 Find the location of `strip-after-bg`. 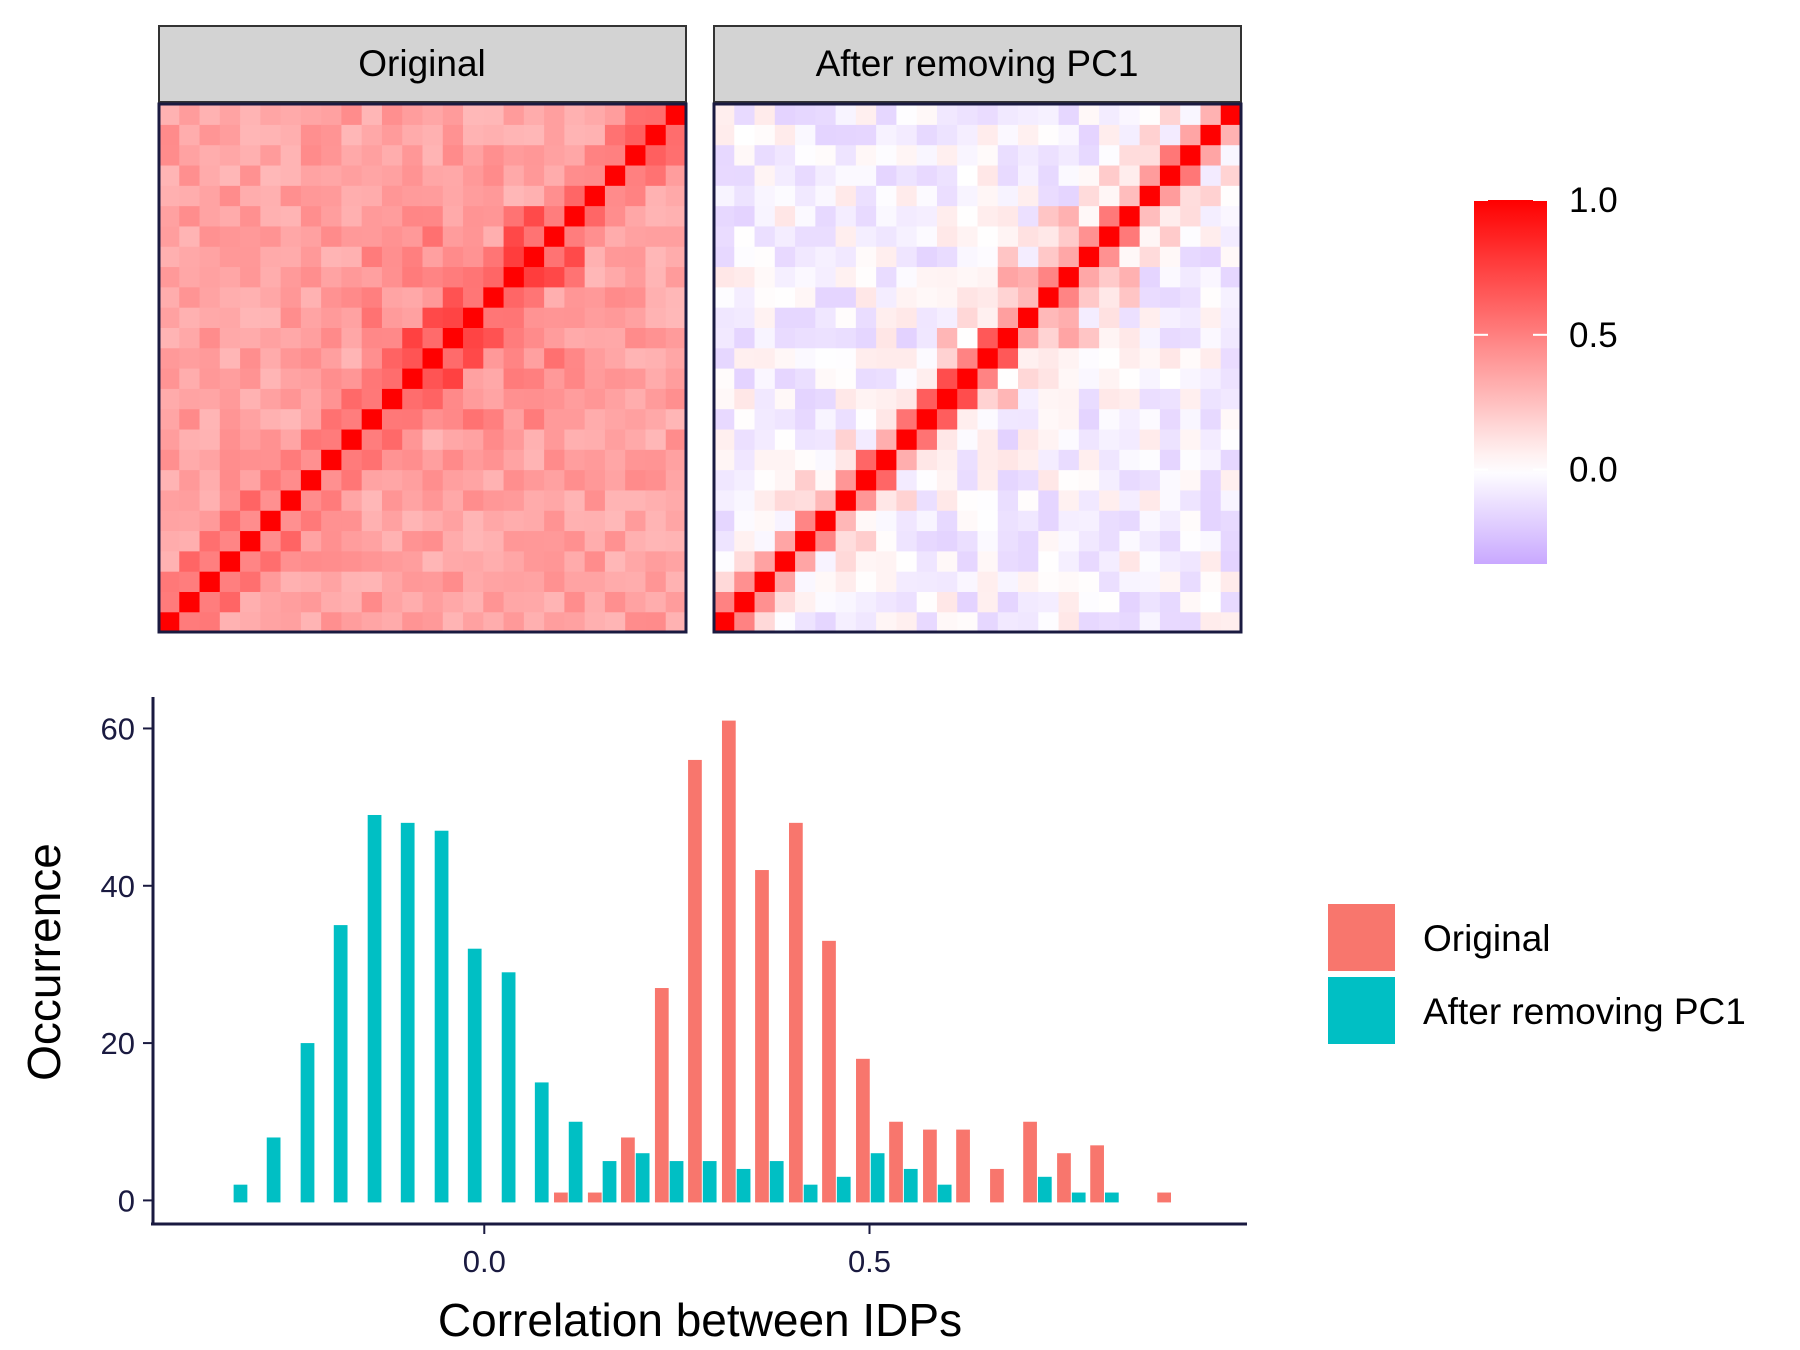

strip-after-bg is located at coordinates (977, 64).